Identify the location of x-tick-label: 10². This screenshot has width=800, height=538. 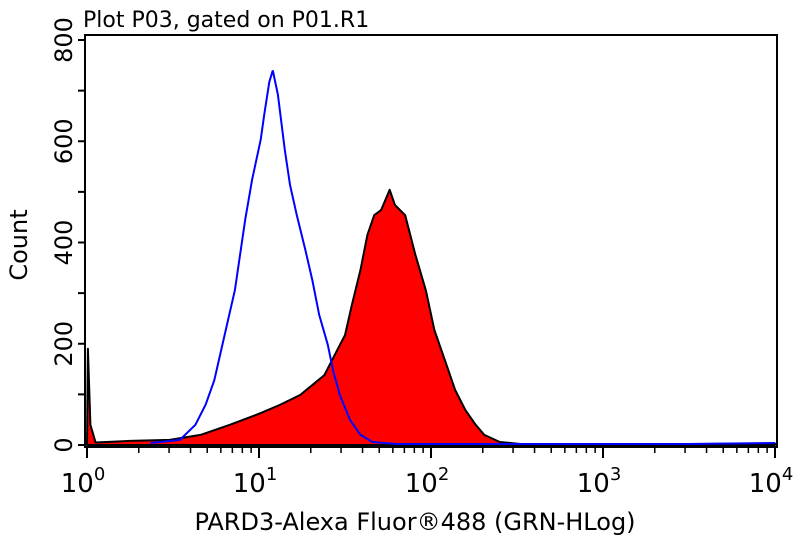
(427, 481).